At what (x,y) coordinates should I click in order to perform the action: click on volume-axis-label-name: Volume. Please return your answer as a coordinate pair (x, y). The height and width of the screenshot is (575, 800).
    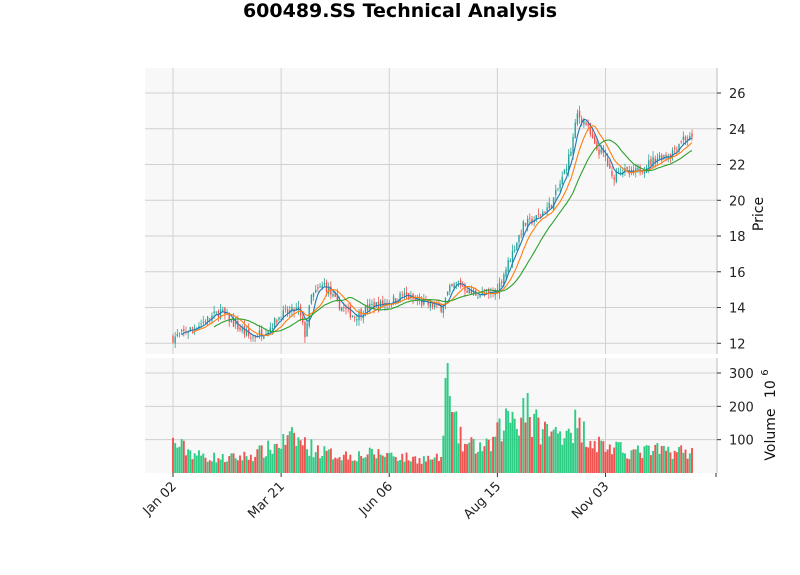
    Looking at the image, I should click on (771, 435).